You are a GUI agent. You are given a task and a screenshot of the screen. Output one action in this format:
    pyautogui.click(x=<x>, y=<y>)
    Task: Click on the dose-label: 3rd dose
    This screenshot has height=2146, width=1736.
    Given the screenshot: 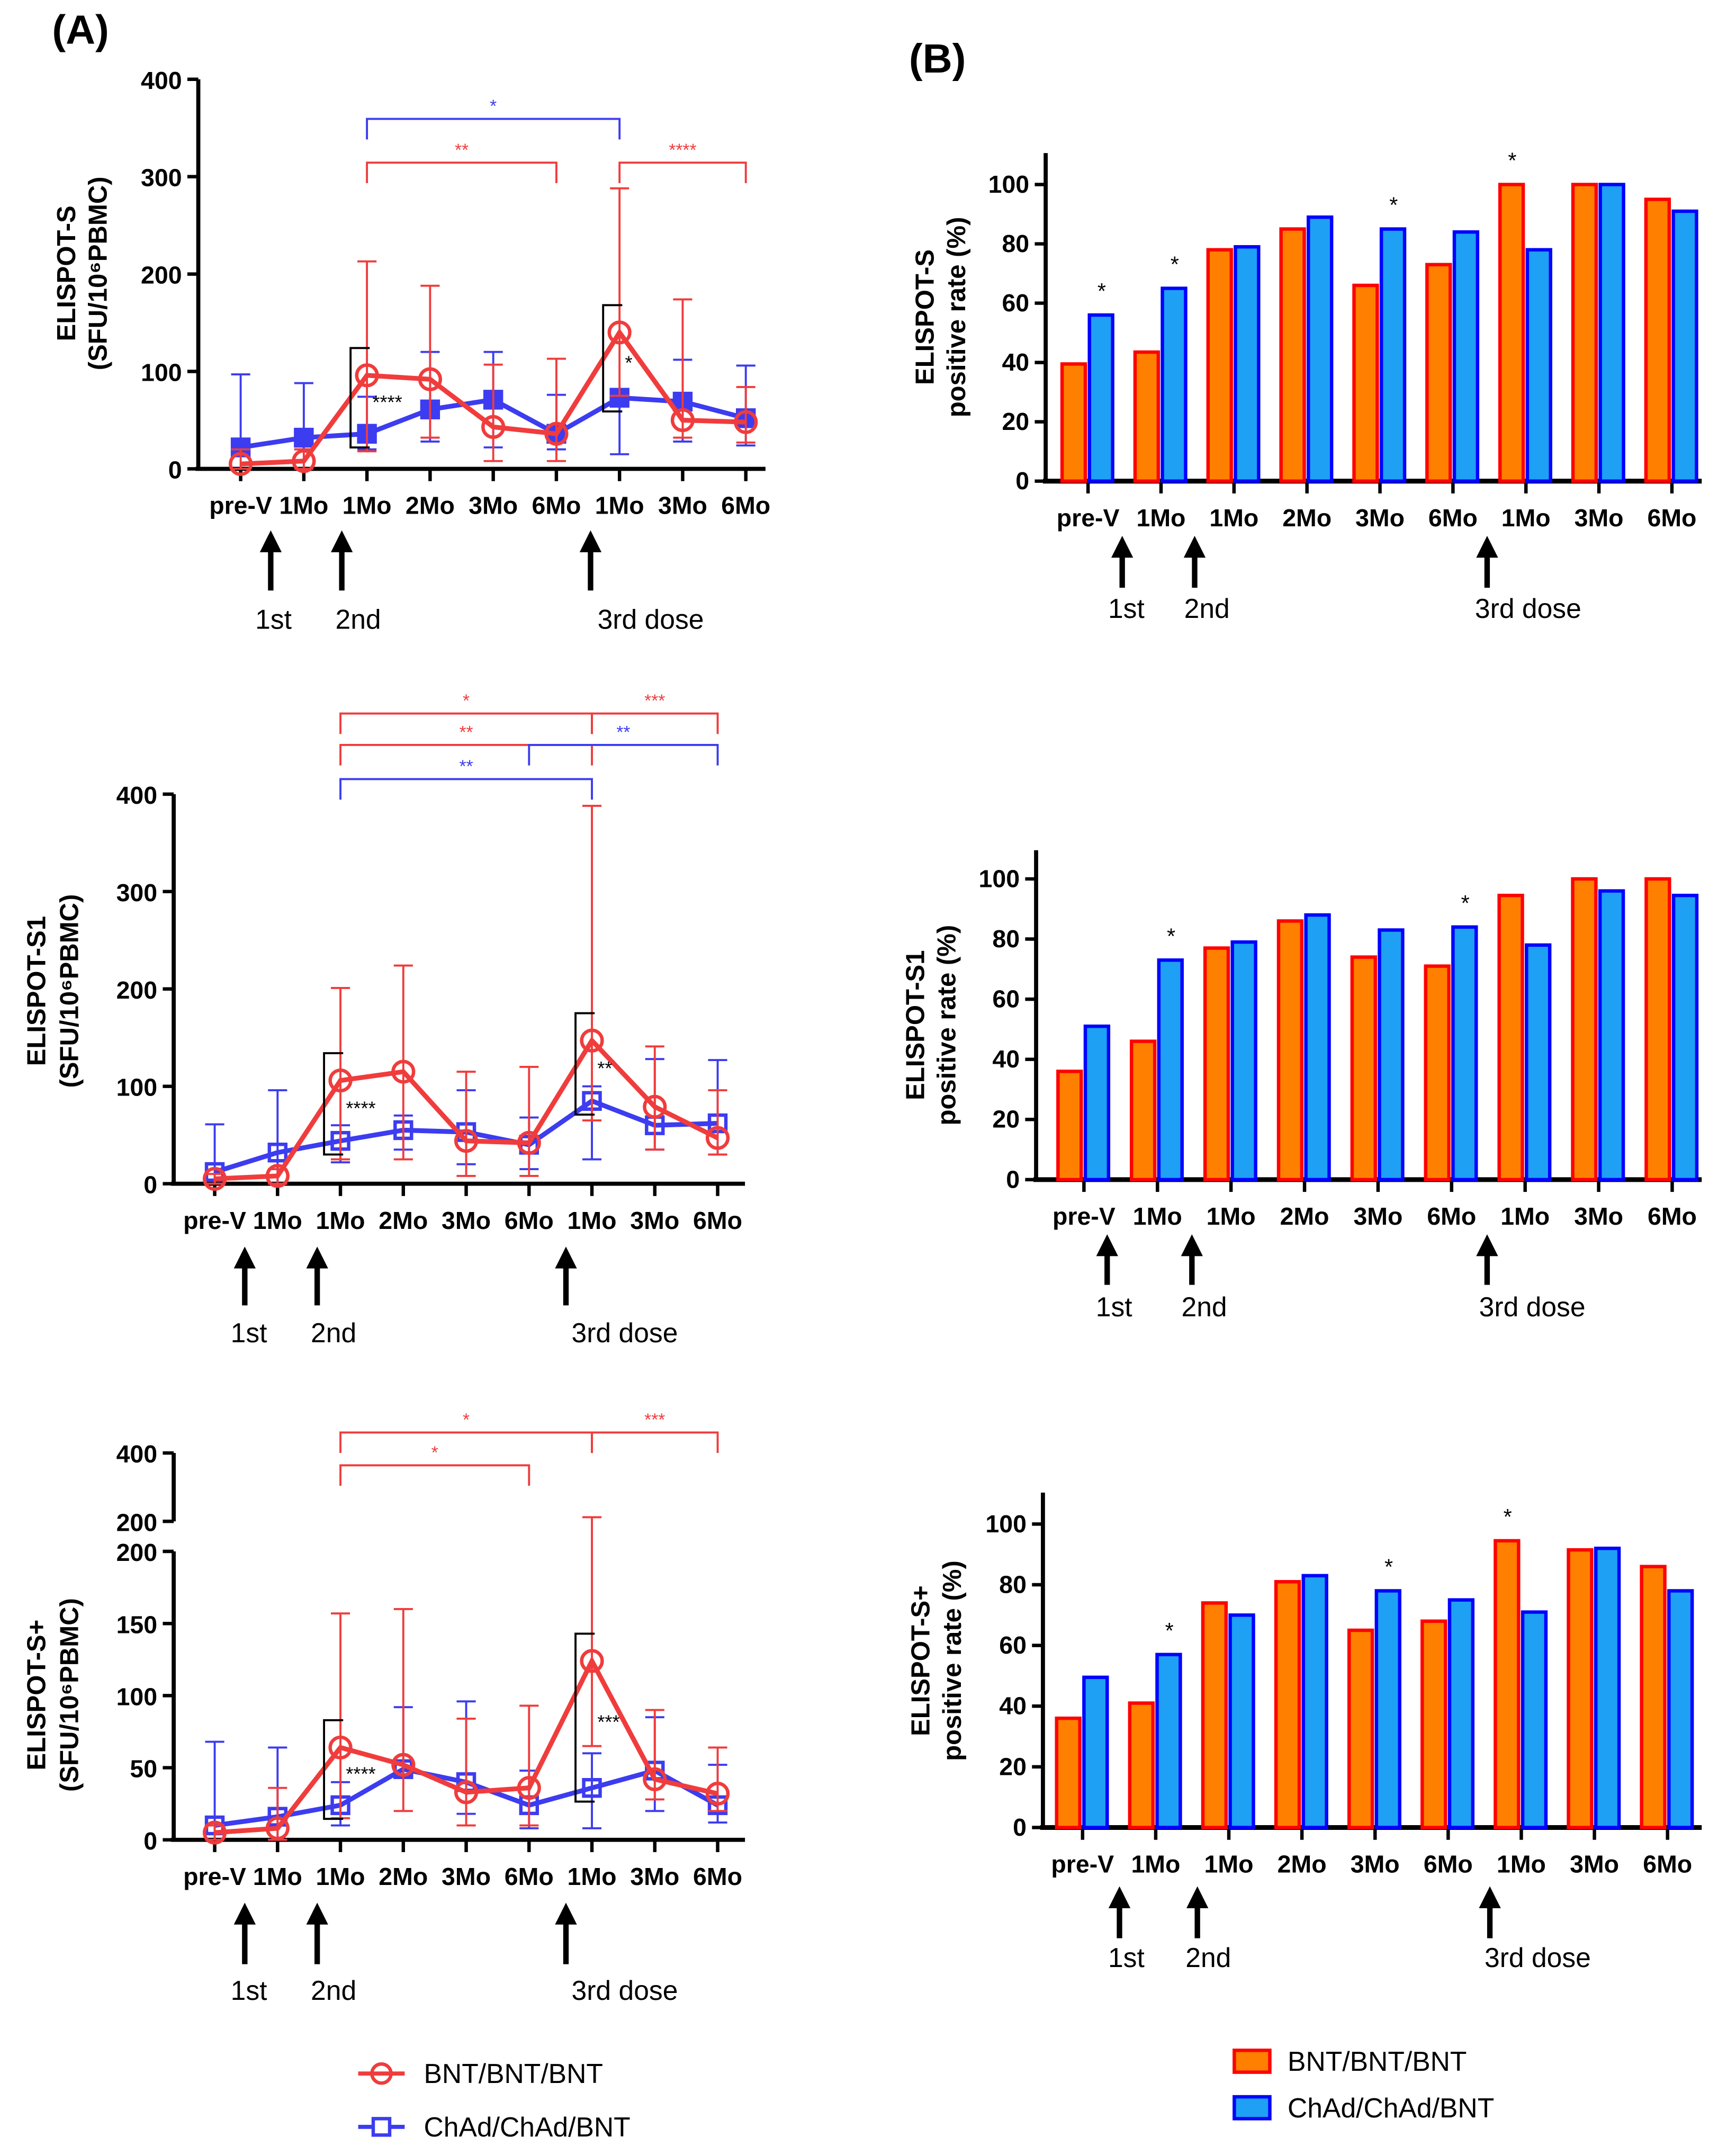 What is the action you would take?
    pyautogui.click(x=1538, y=1957)
    